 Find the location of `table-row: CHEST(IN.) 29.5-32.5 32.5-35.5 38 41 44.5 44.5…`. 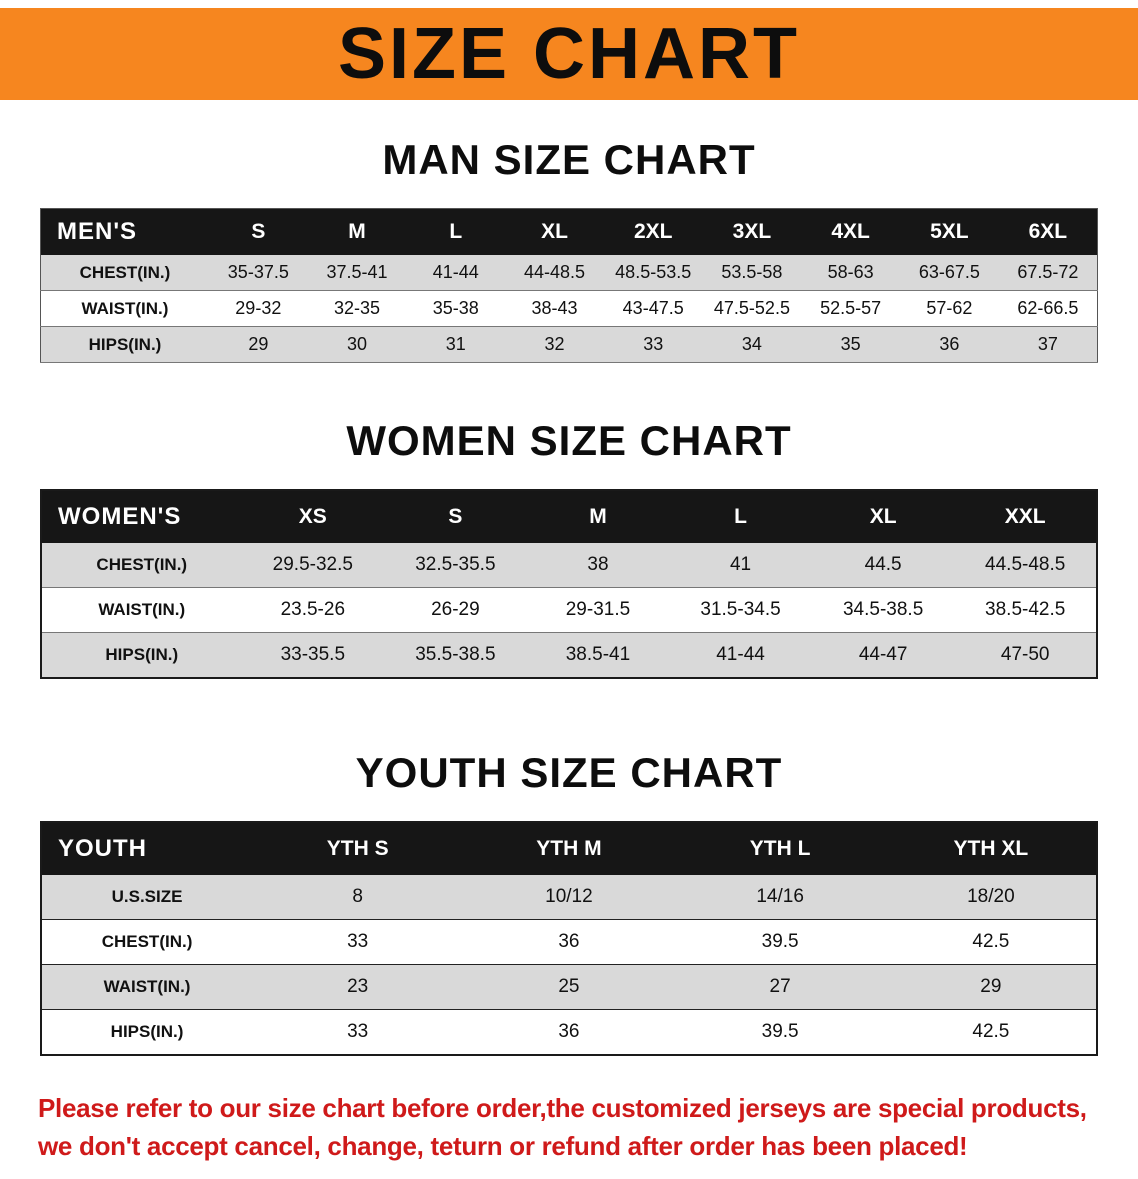

table-row: CHEST(IN.) 29.5-32.5 32.5-35.5 38 41 44.5 44.5… is located at coordinates (569, 565).